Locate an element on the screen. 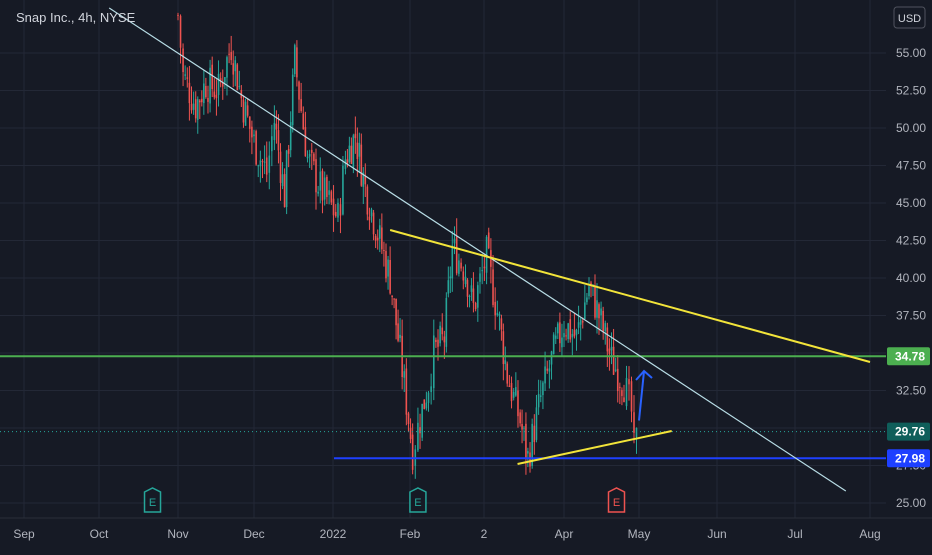 The image size is (932, 555). trendline-upper-triangle is located at coordinates (630, 296).